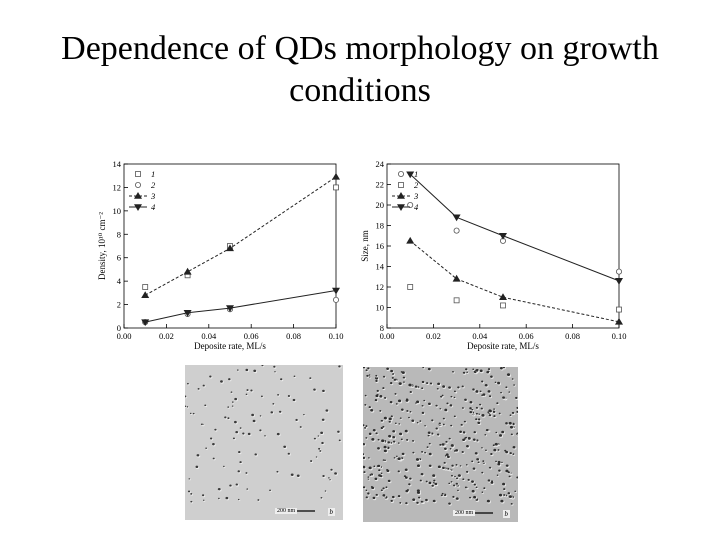 This screenshot has height=540, width=720. Describe the element at coordinates (380, 164) in the screenshot. I see `size-chart-y-tick-label: 24` at that location.